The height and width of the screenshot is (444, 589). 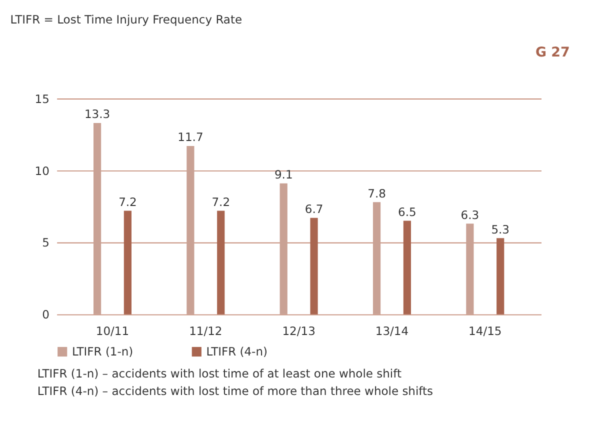 What do you see at coordinates (552, 52) in the screenshot?
I see `text: G 27` at bounding box center [552, 52].